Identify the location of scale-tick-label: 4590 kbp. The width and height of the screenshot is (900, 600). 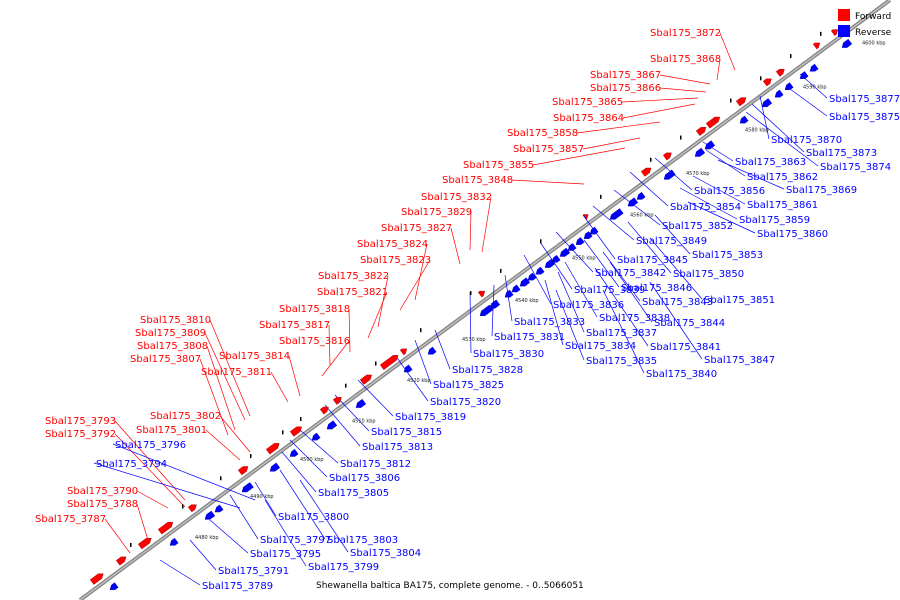
(815, 87).